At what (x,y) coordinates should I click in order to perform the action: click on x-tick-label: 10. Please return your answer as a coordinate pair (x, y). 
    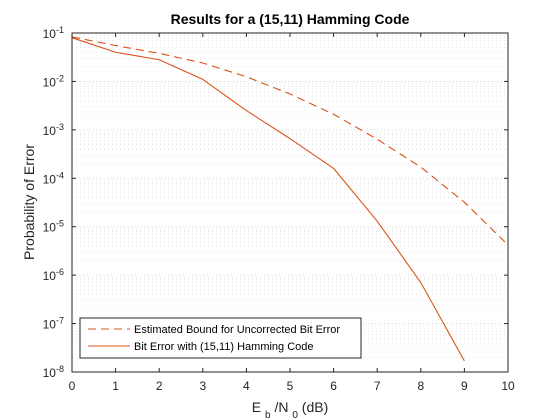
    Looking at the image, I should click on (508, 386).